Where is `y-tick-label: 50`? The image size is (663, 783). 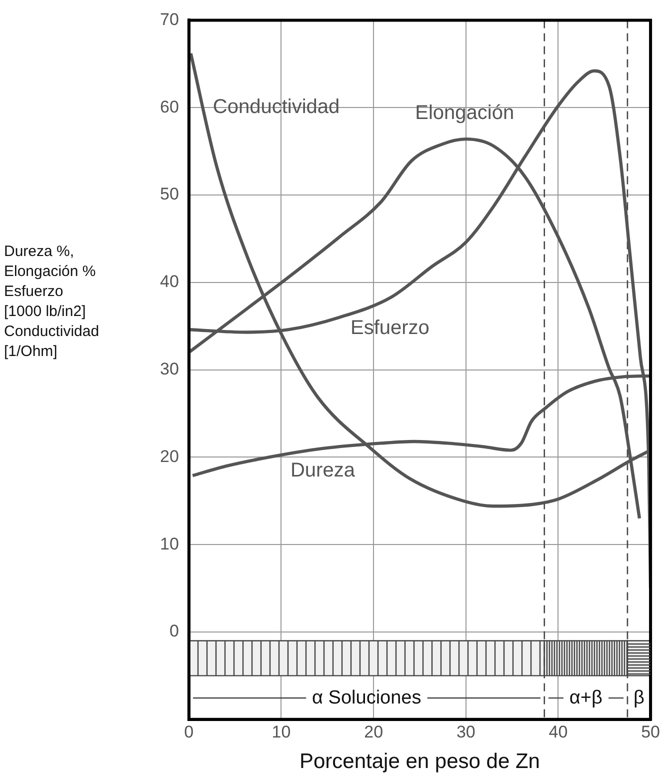 y-tick-label: 50 is located at coordinates (169, 194).